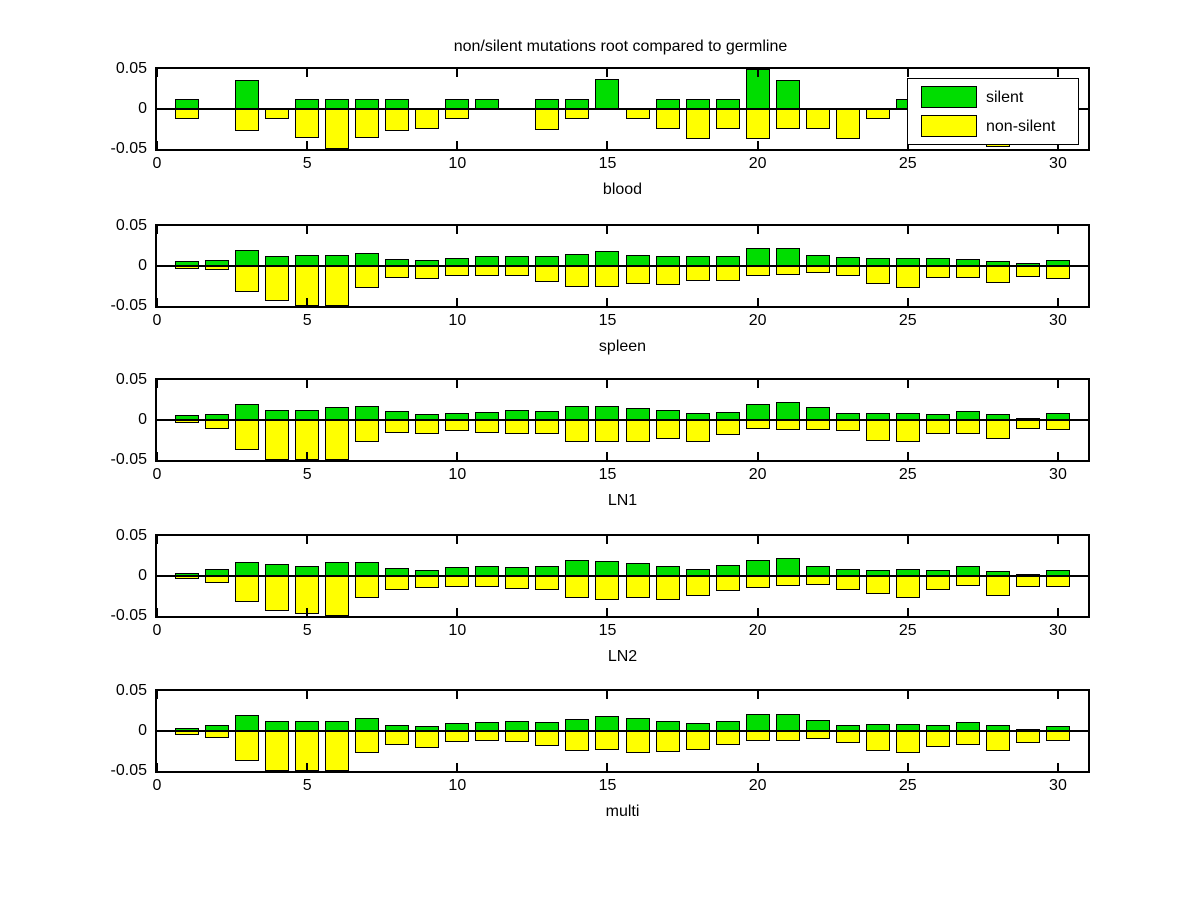 The height and width of the screenshot is (900, 1200). Describe the element at coordinates (600, 596) in the screenshot. I see `axes-LN2: 0 5 10 15 20 25 30 0.05 0 -0.05 LN2` at that location.